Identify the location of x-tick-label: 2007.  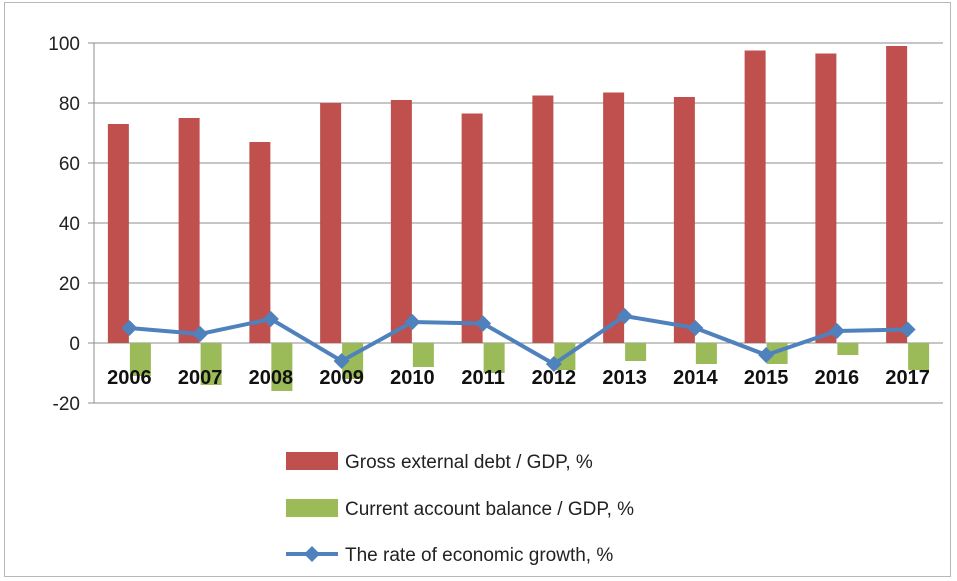
(200, 378).